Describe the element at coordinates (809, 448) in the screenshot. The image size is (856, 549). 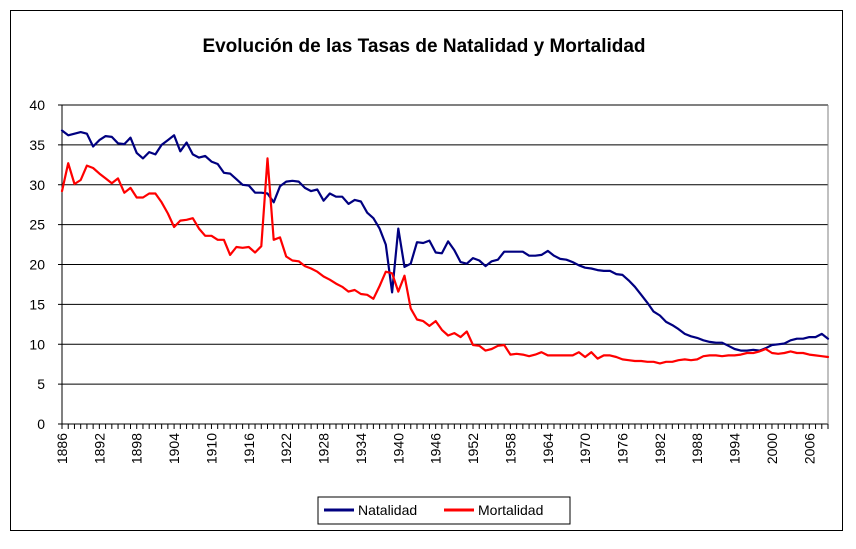
I see `x-tick-label: 2006` at that location.